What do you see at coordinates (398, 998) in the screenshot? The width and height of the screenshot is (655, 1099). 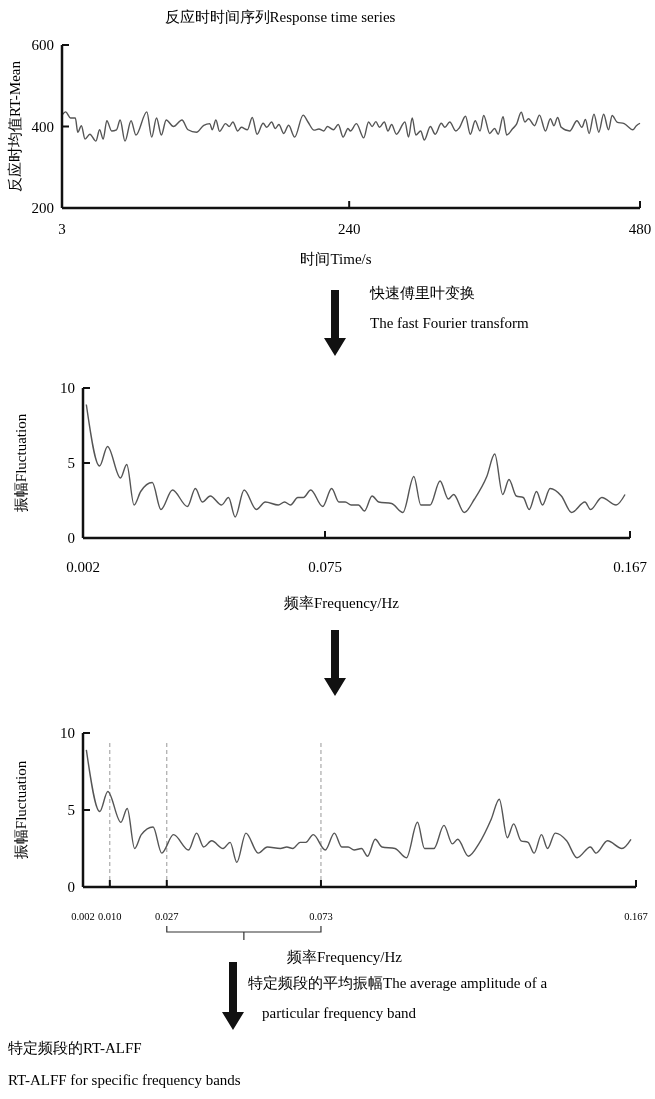 I see `text: 特定频段的平均振幅The average amplitude of a particular frequency band` at bounding box center [398, 998].